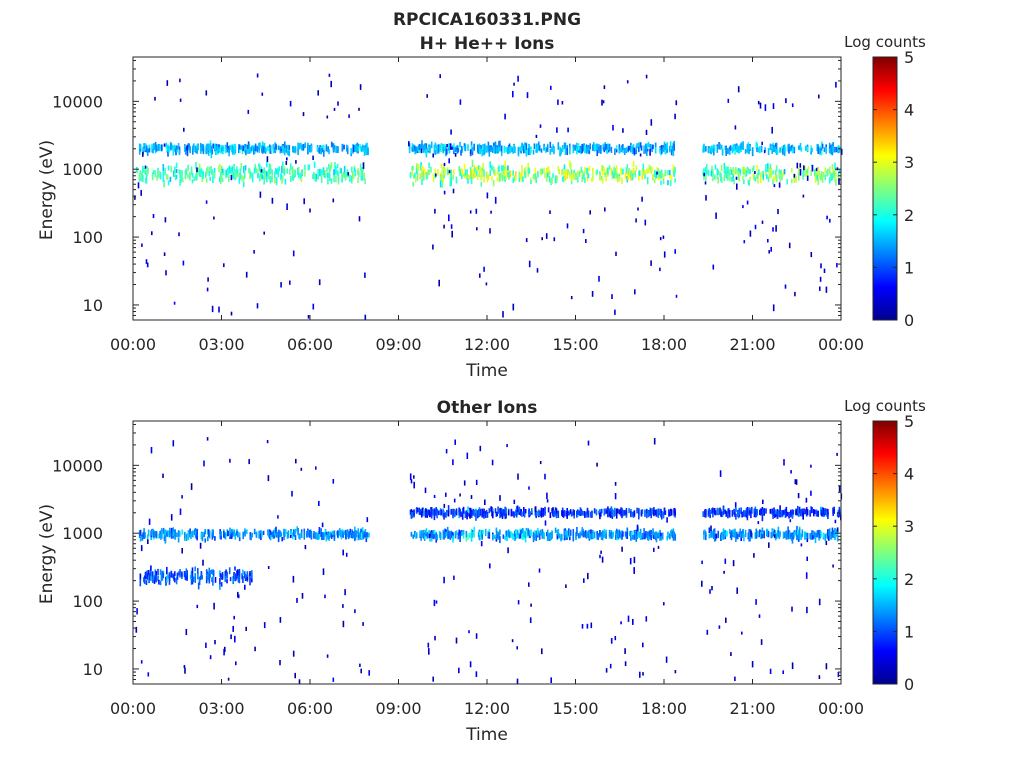 The height and width of the screenshot is (768, 1024). What do you see at coordinates (575, 344) in the screenshot?
I see `x-tick-label: 15:00` at bounding box center [575, 344].